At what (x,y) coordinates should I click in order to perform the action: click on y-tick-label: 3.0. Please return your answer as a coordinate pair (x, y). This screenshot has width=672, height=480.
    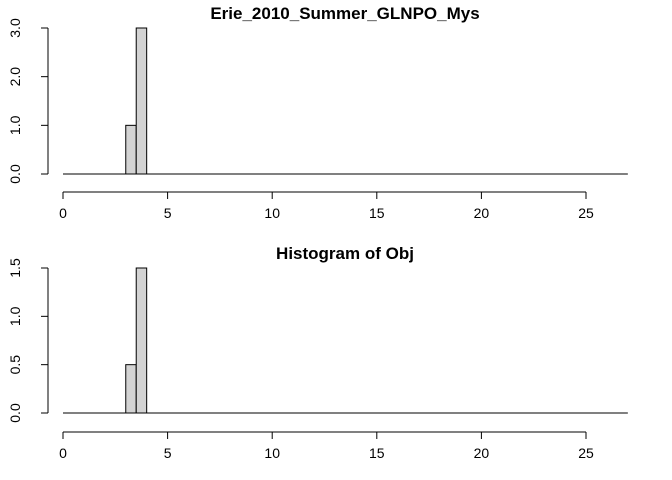
    Looking at the image, I should click on (15, 28).